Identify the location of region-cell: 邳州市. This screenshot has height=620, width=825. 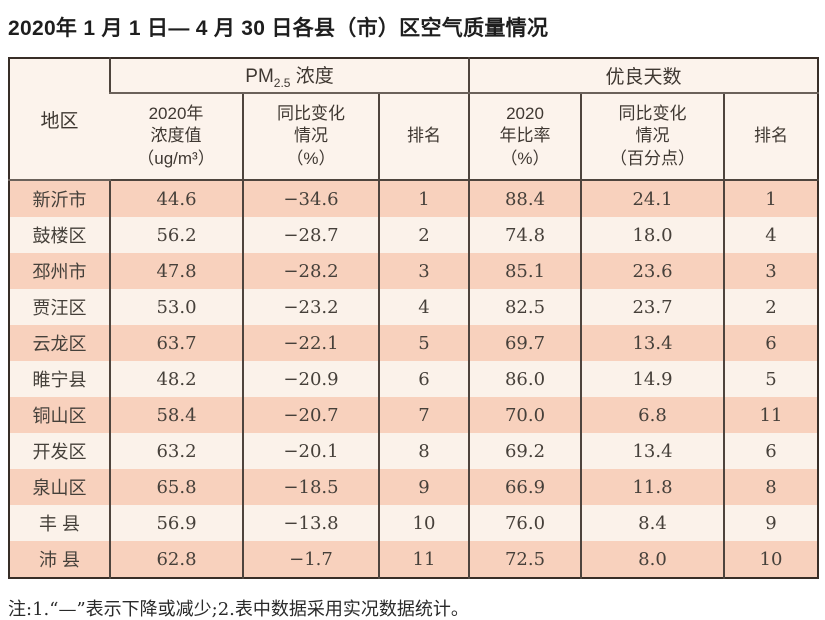
(59, 271).